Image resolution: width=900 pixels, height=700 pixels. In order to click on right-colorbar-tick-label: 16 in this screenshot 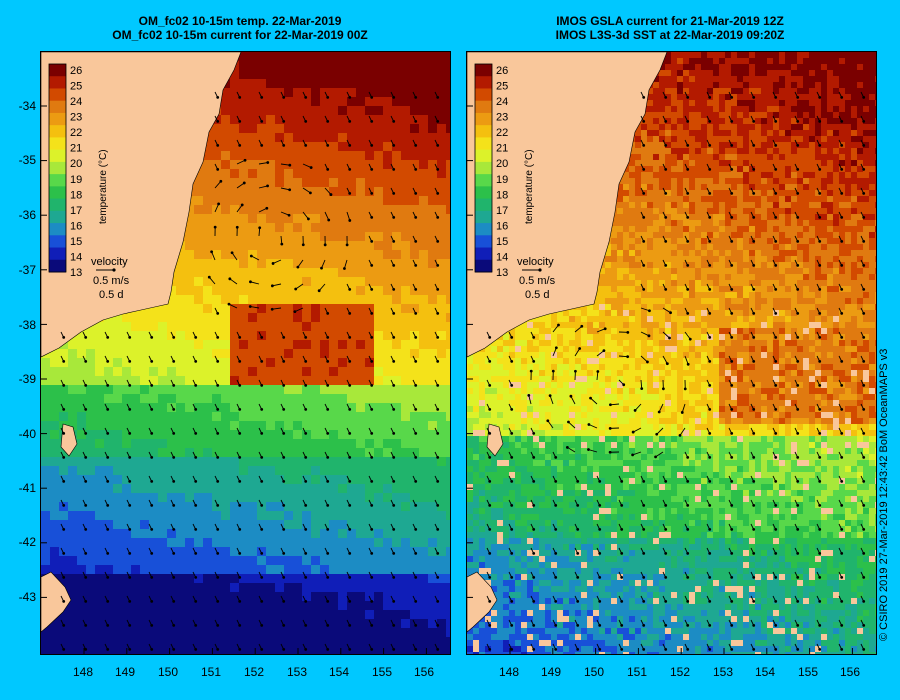, I will do `click(502, 226)`.